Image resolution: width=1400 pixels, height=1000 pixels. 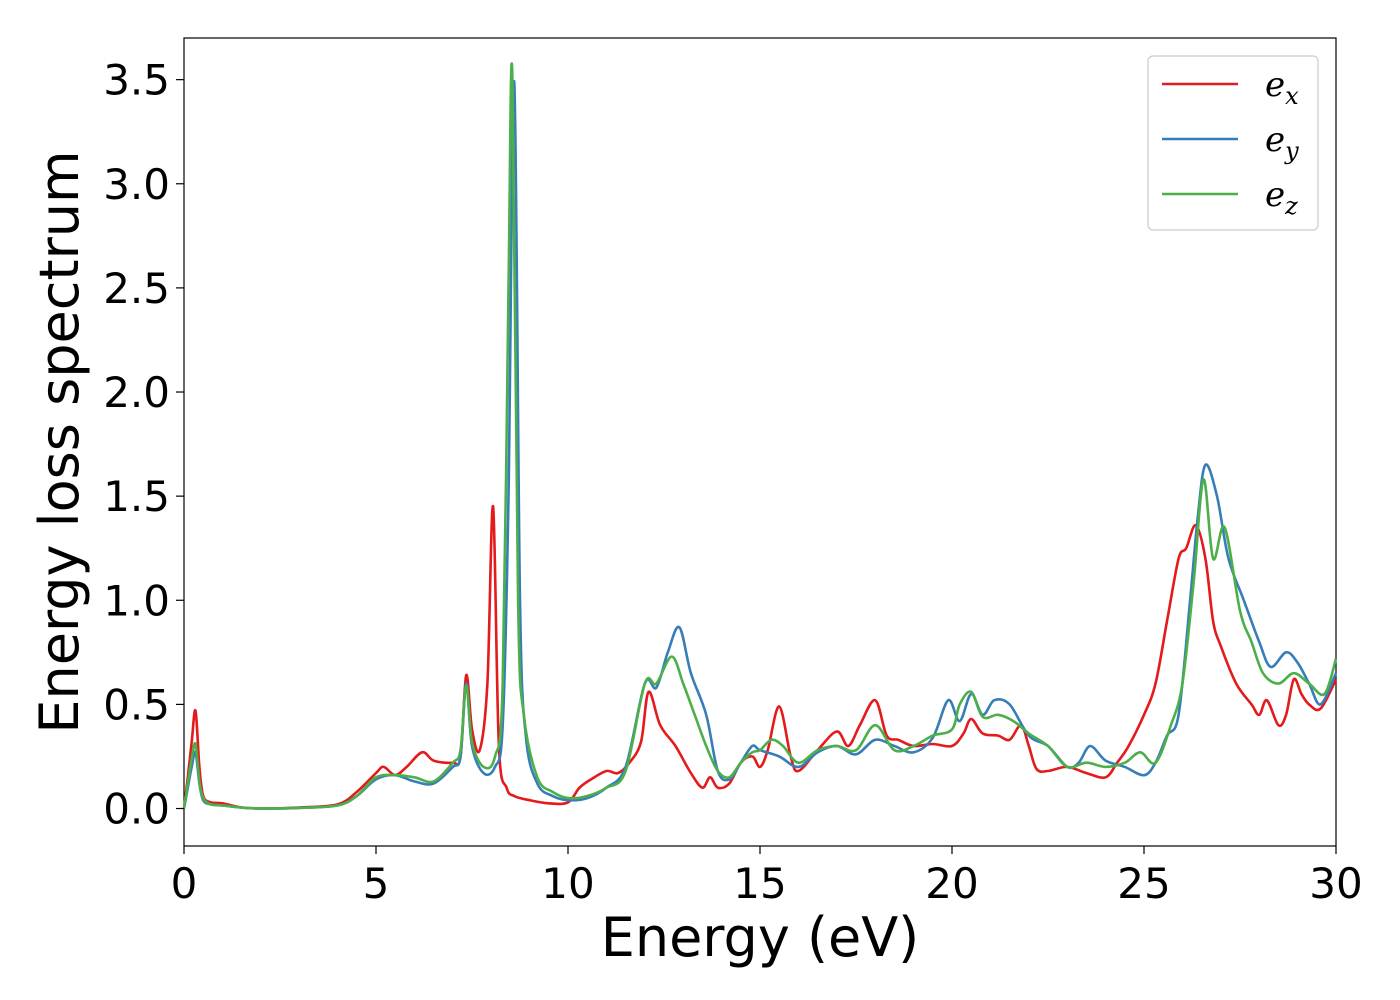 What do you see at coordinates (1282, 142) in the screenshot?
I see `legend-label-e-y: ey` at bounding box center [1282, 142].